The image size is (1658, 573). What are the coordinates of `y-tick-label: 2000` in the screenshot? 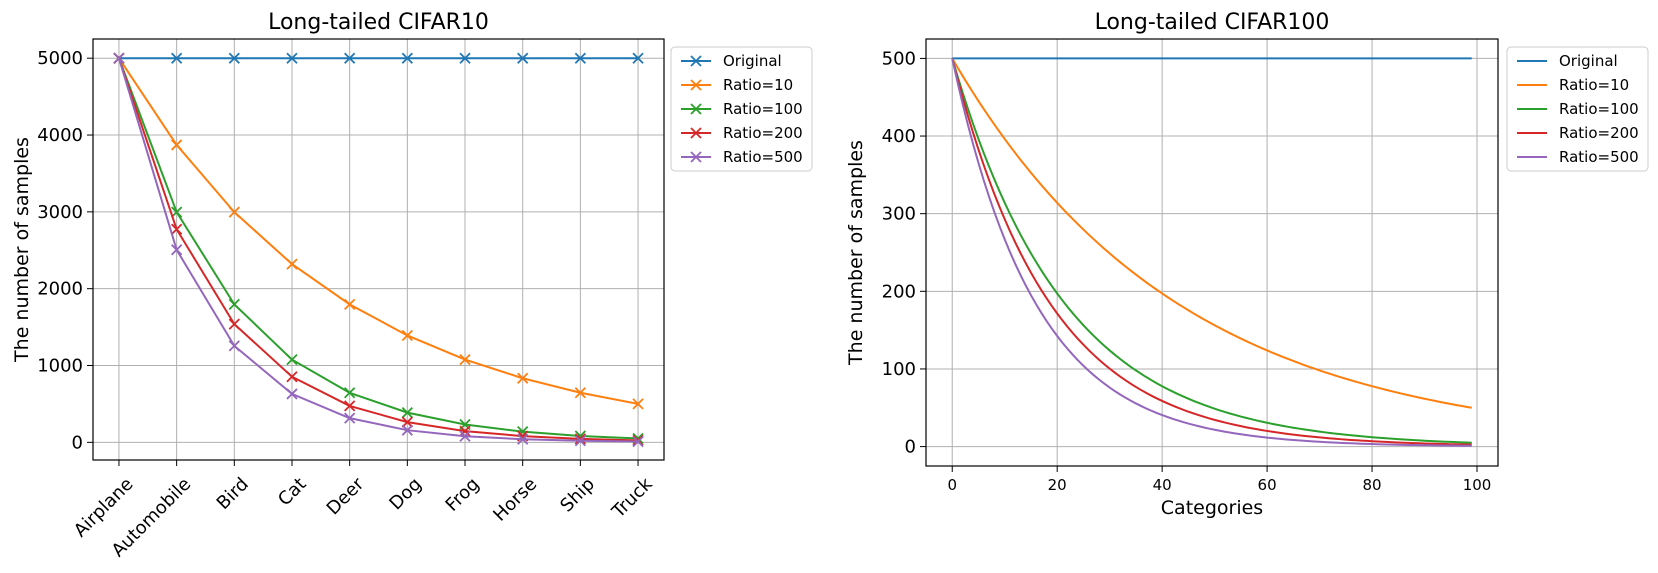 It's located at (60, 289).